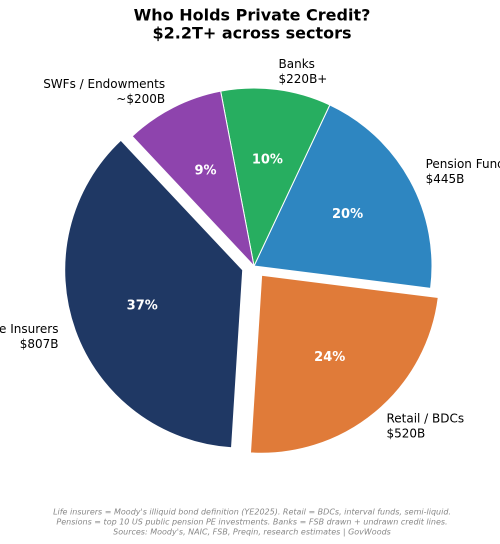  What do you see at coordinates (104, 84) in the screenshot?
I see `category-label: SWFs / Endowments` at bounding box center [104, 84].